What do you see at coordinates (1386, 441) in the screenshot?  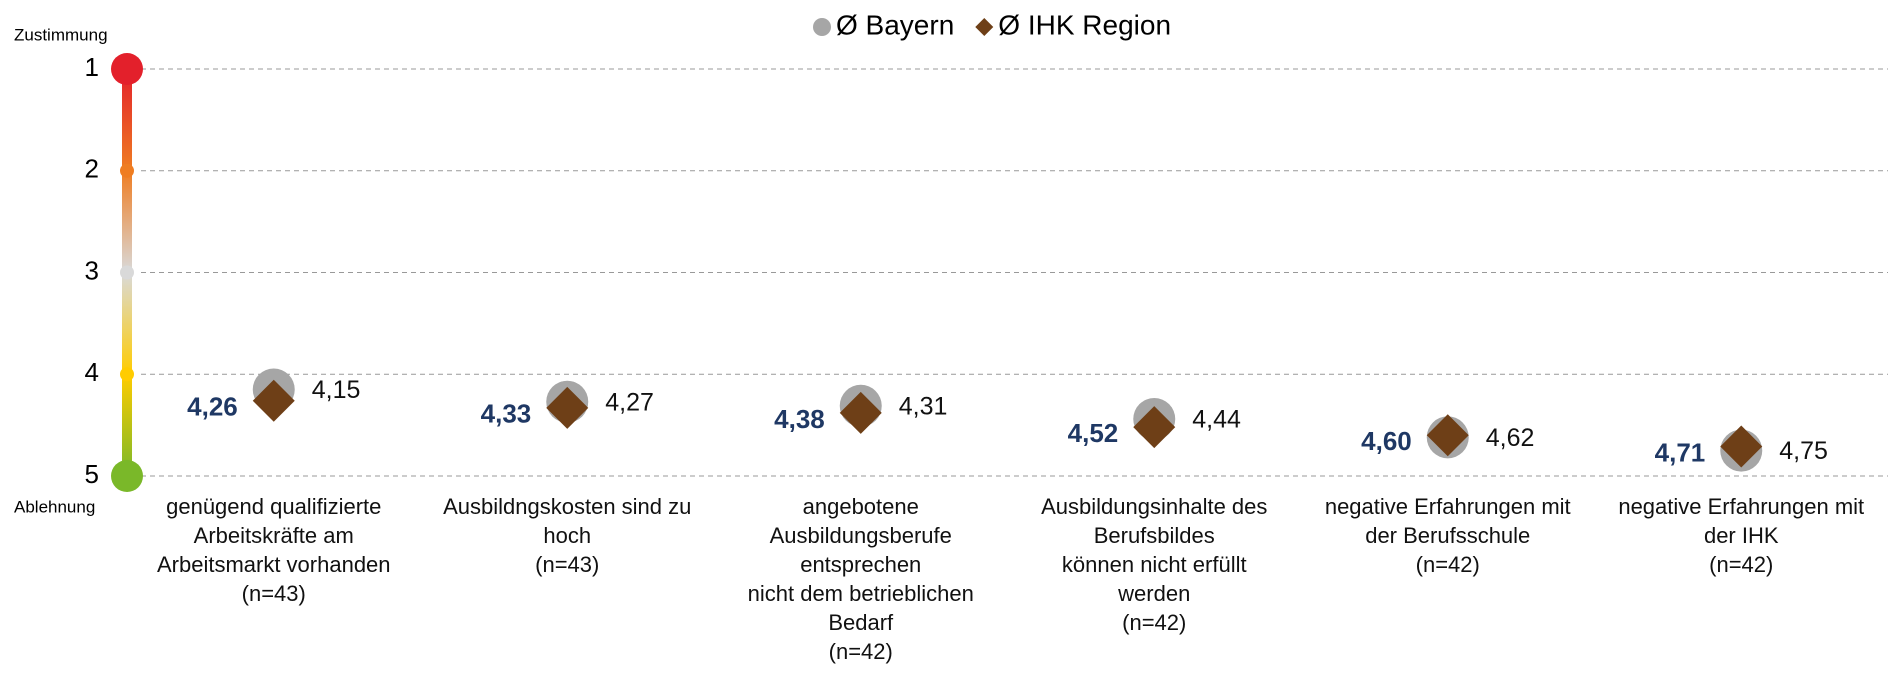 I see `value-label: 4,60` at bounding box center [1386, 441].